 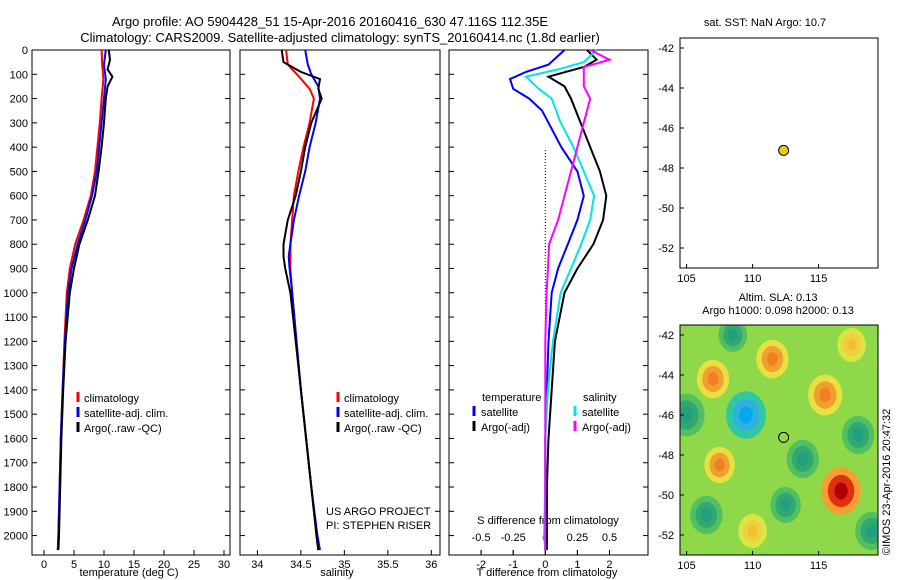 I want to click on temperature-xtick-label: 15, so click(x=134, y=565).